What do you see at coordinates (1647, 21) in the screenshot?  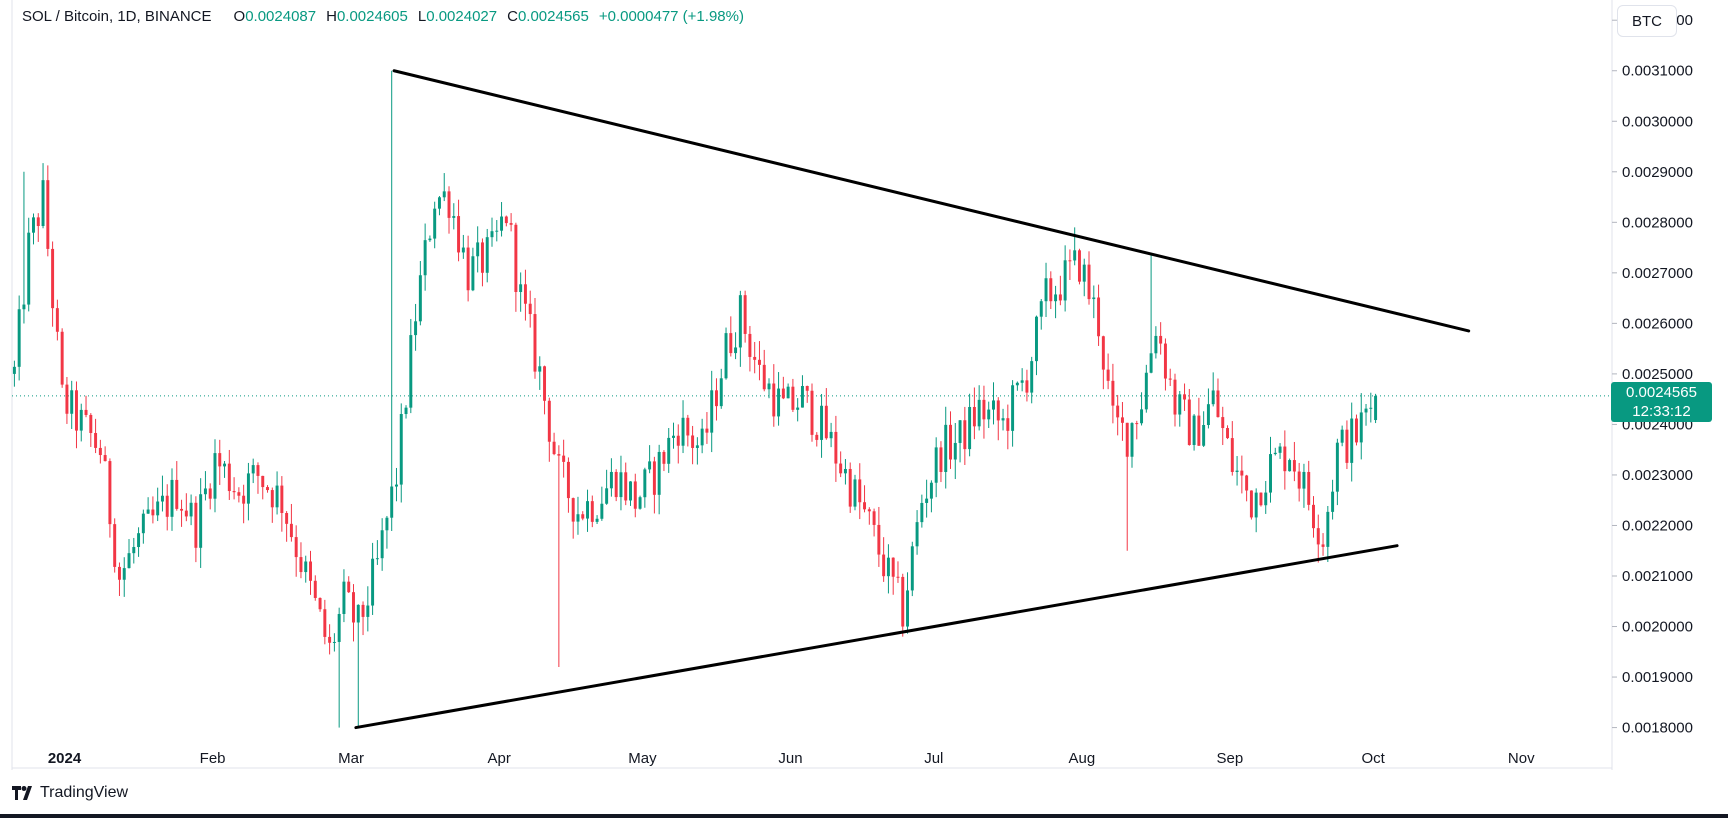 I see `currency-button: BTC` at bounding box center [1647, 21].